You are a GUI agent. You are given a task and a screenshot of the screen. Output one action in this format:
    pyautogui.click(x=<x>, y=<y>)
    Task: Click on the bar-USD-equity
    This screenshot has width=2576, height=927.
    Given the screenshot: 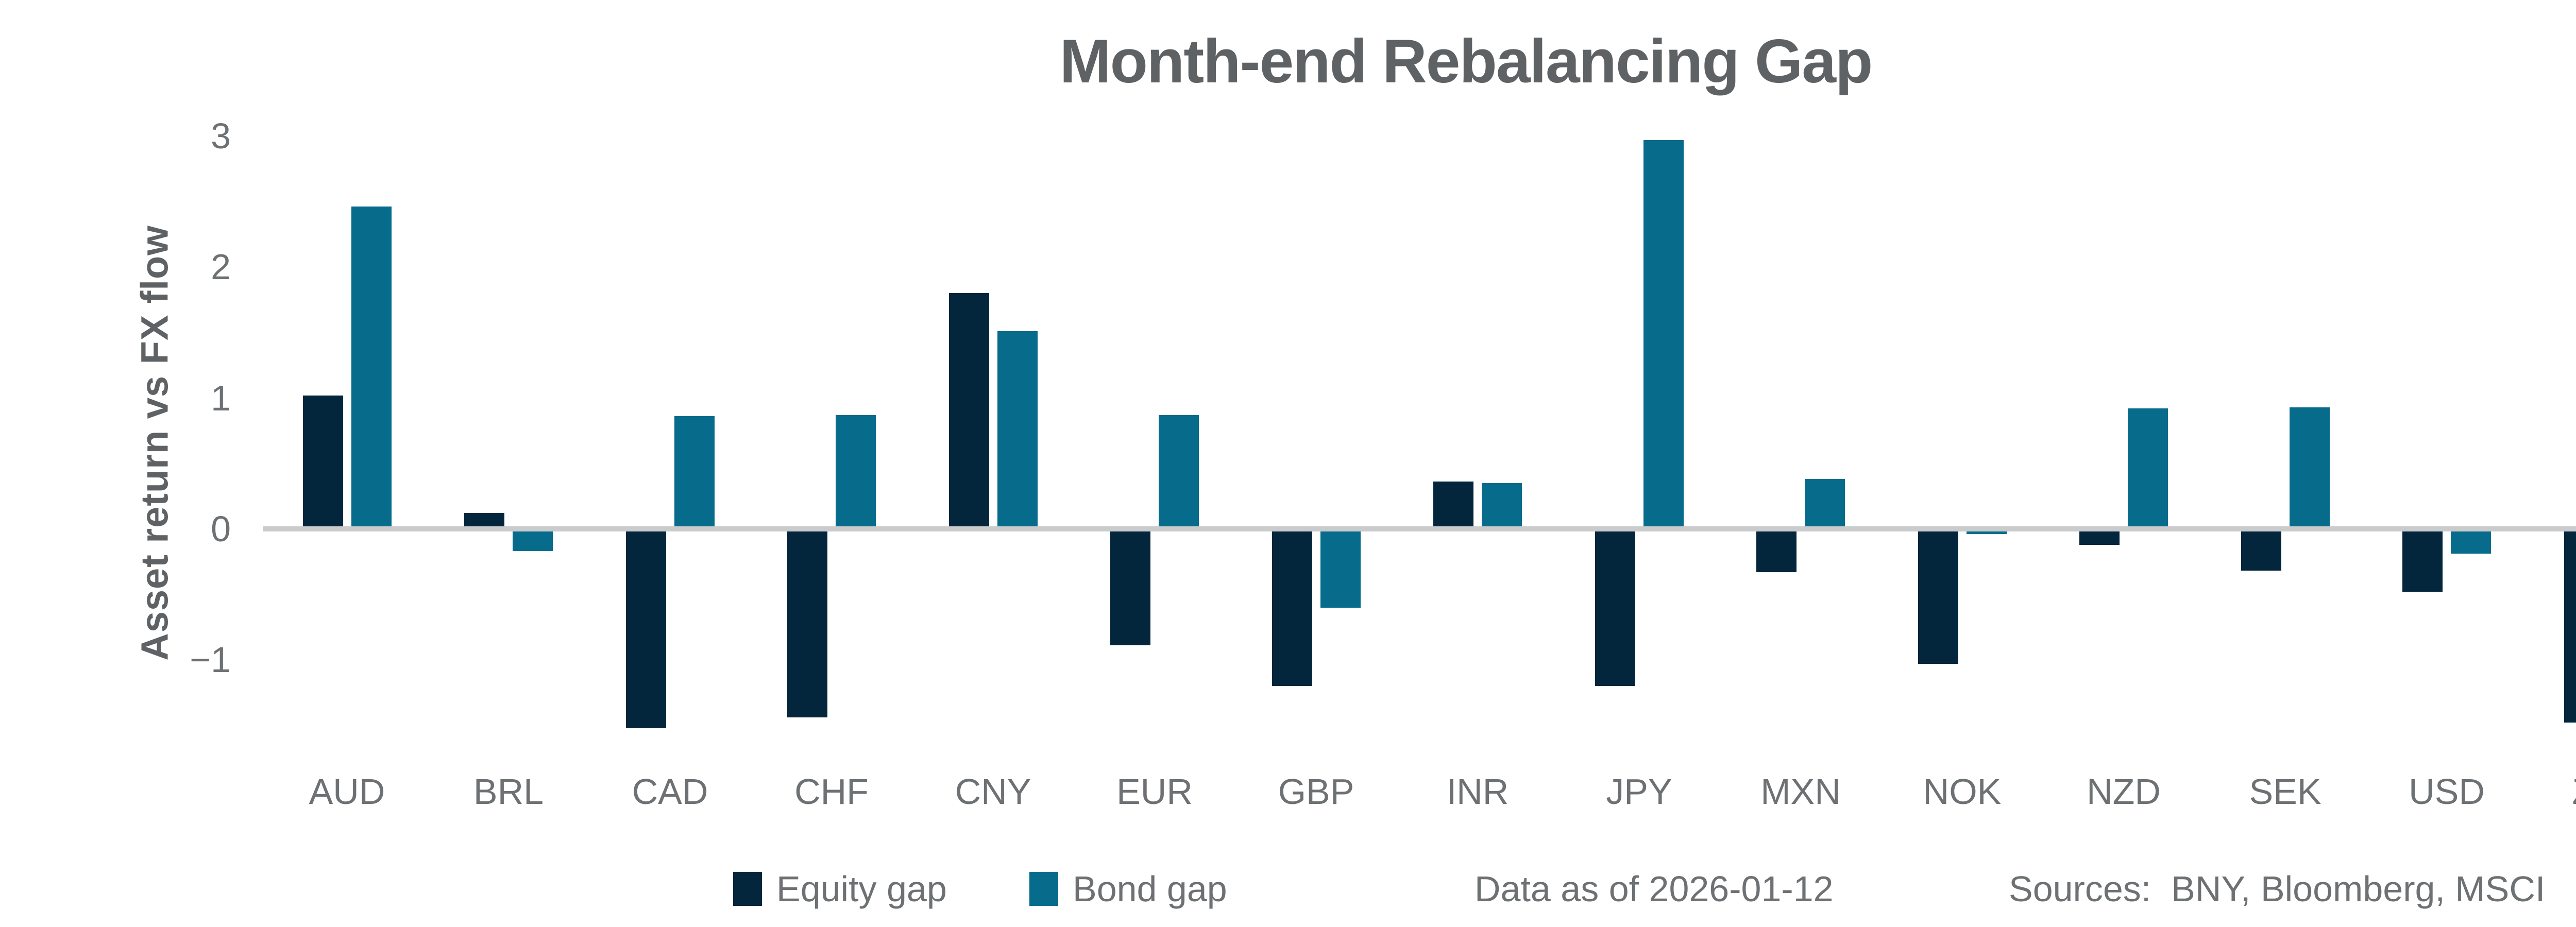 What is the action you would take?
    pyautogui.click(x=2423, y=560)
    